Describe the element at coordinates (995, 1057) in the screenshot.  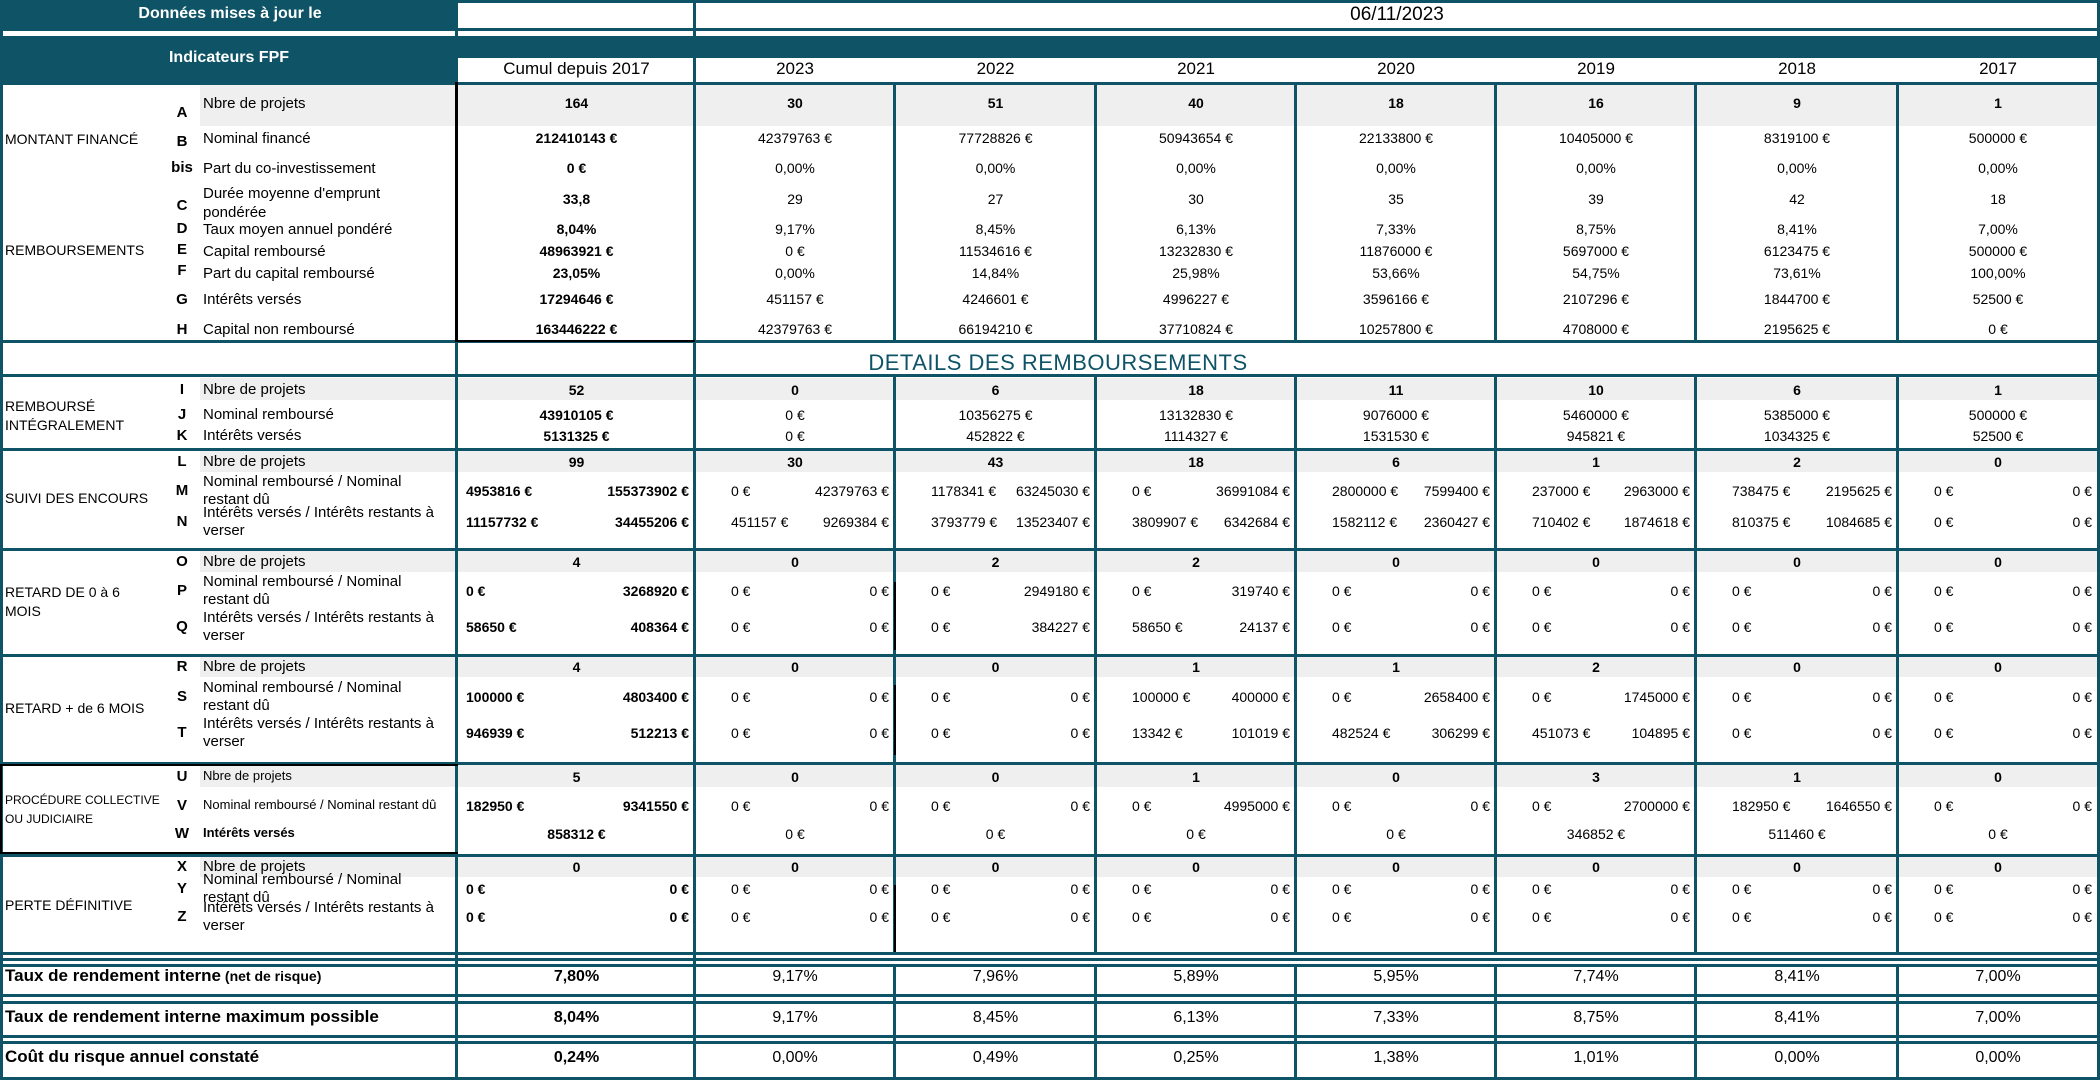
I see `bottom-value-2-2: 0,49%` at that location.